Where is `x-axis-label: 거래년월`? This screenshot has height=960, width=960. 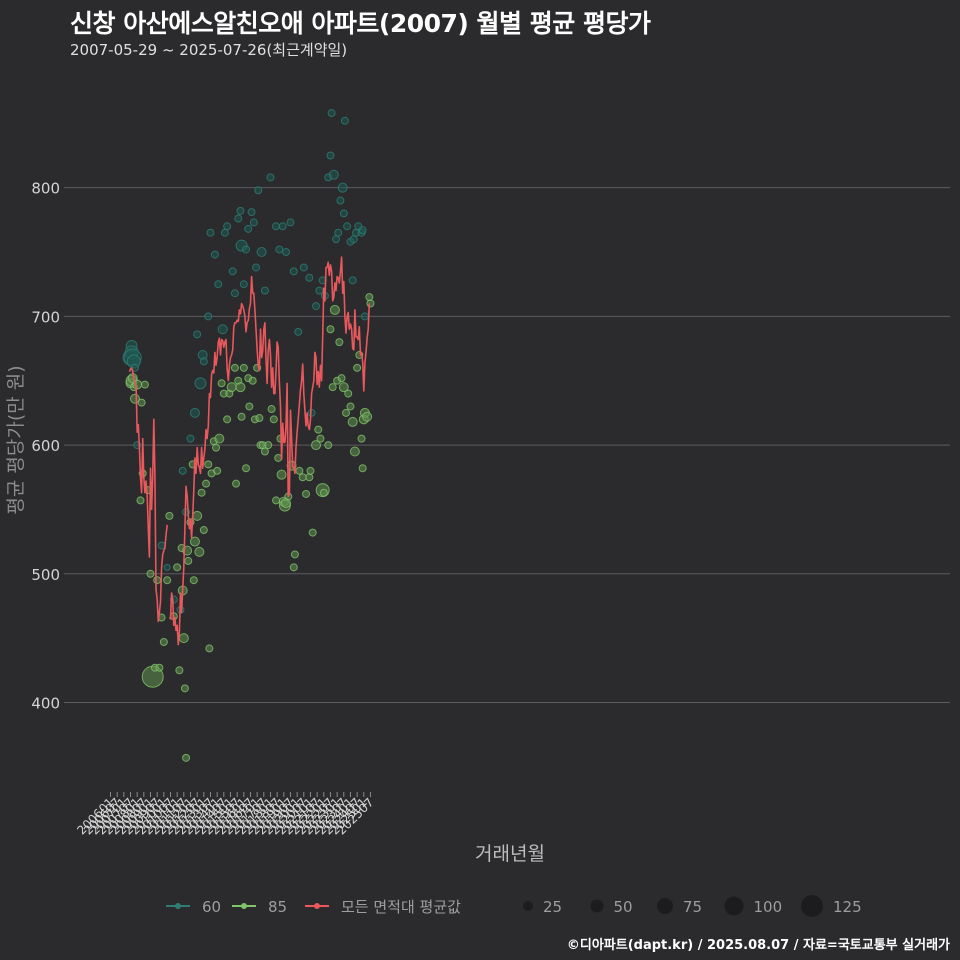 x-axis-label: 거래년월 is located at coordinates (510, 854).